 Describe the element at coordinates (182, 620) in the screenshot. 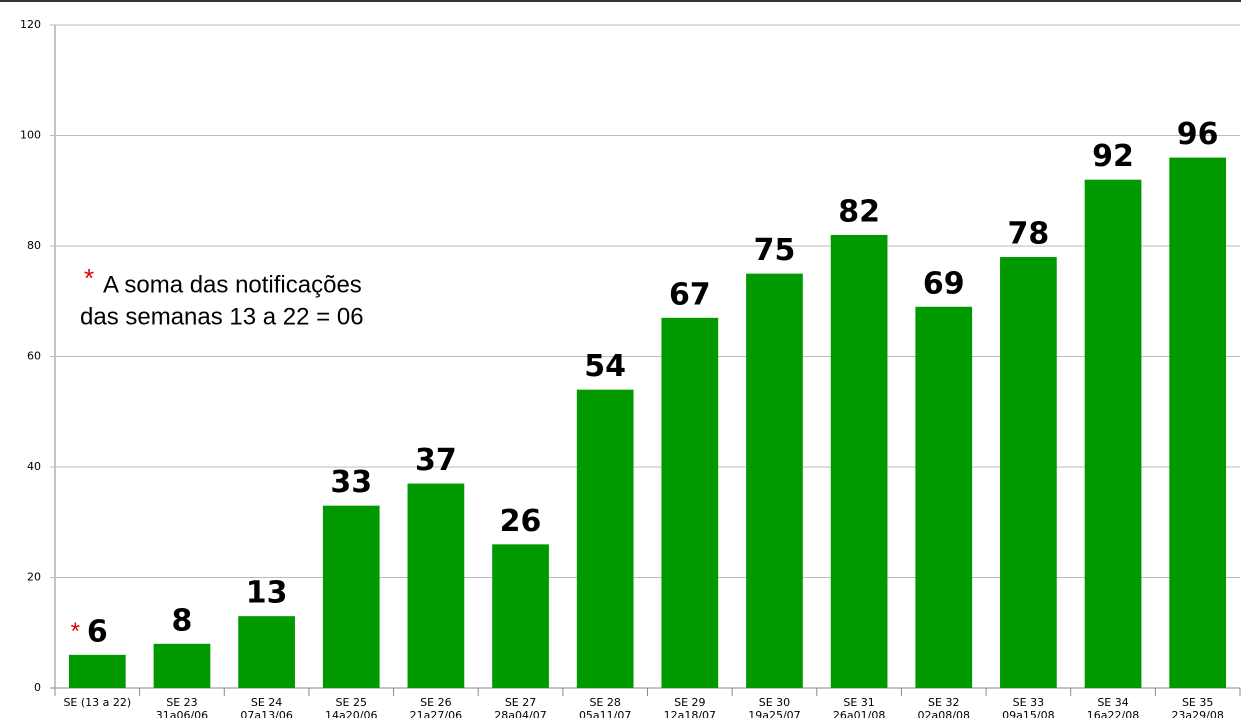

I see `value-label: 8` at that location.